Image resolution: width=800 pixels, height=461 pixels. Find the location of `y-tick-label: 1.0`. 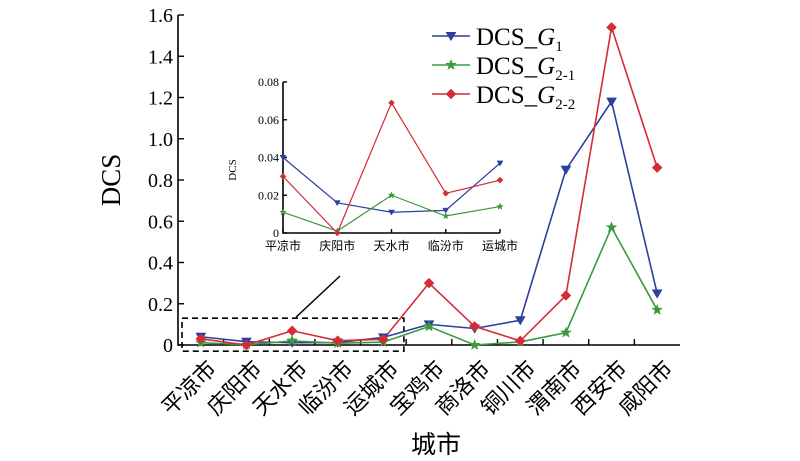

y-tick-label: 1.0 is located at coordinates (160, 140).